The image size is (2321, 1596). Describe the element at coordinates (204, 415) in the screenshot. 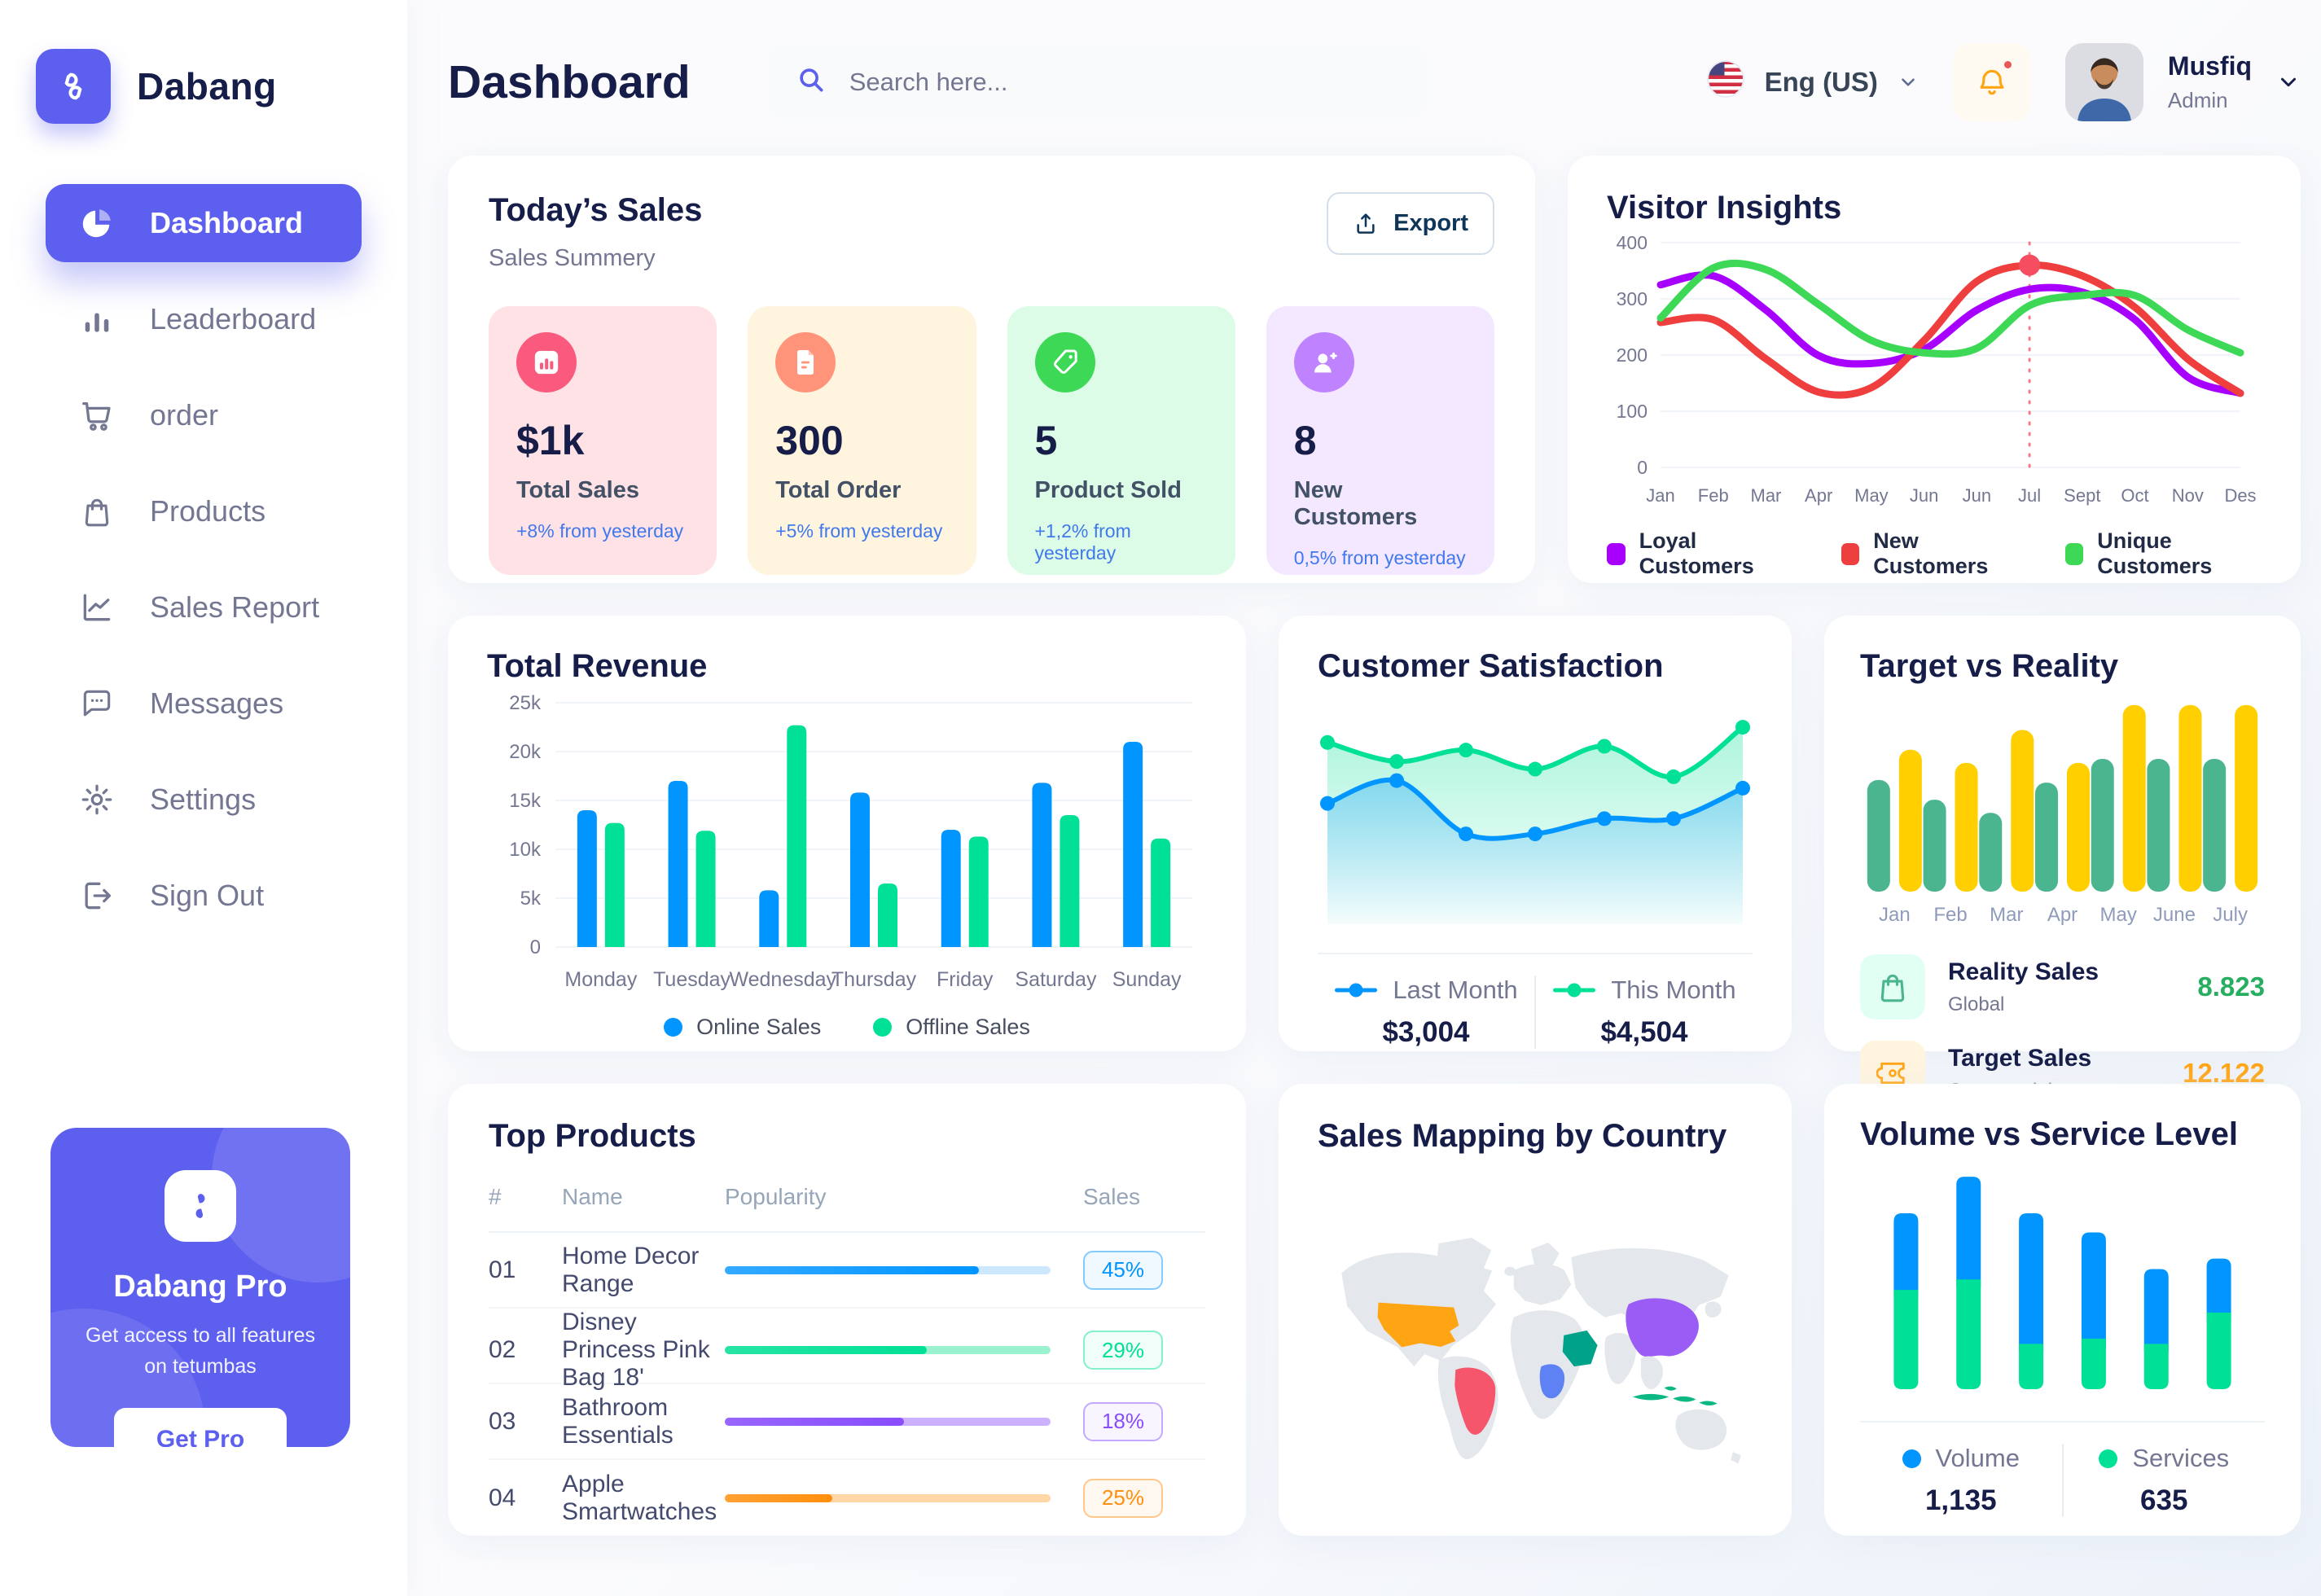

I see `sidebar-item-order: order` at that location.